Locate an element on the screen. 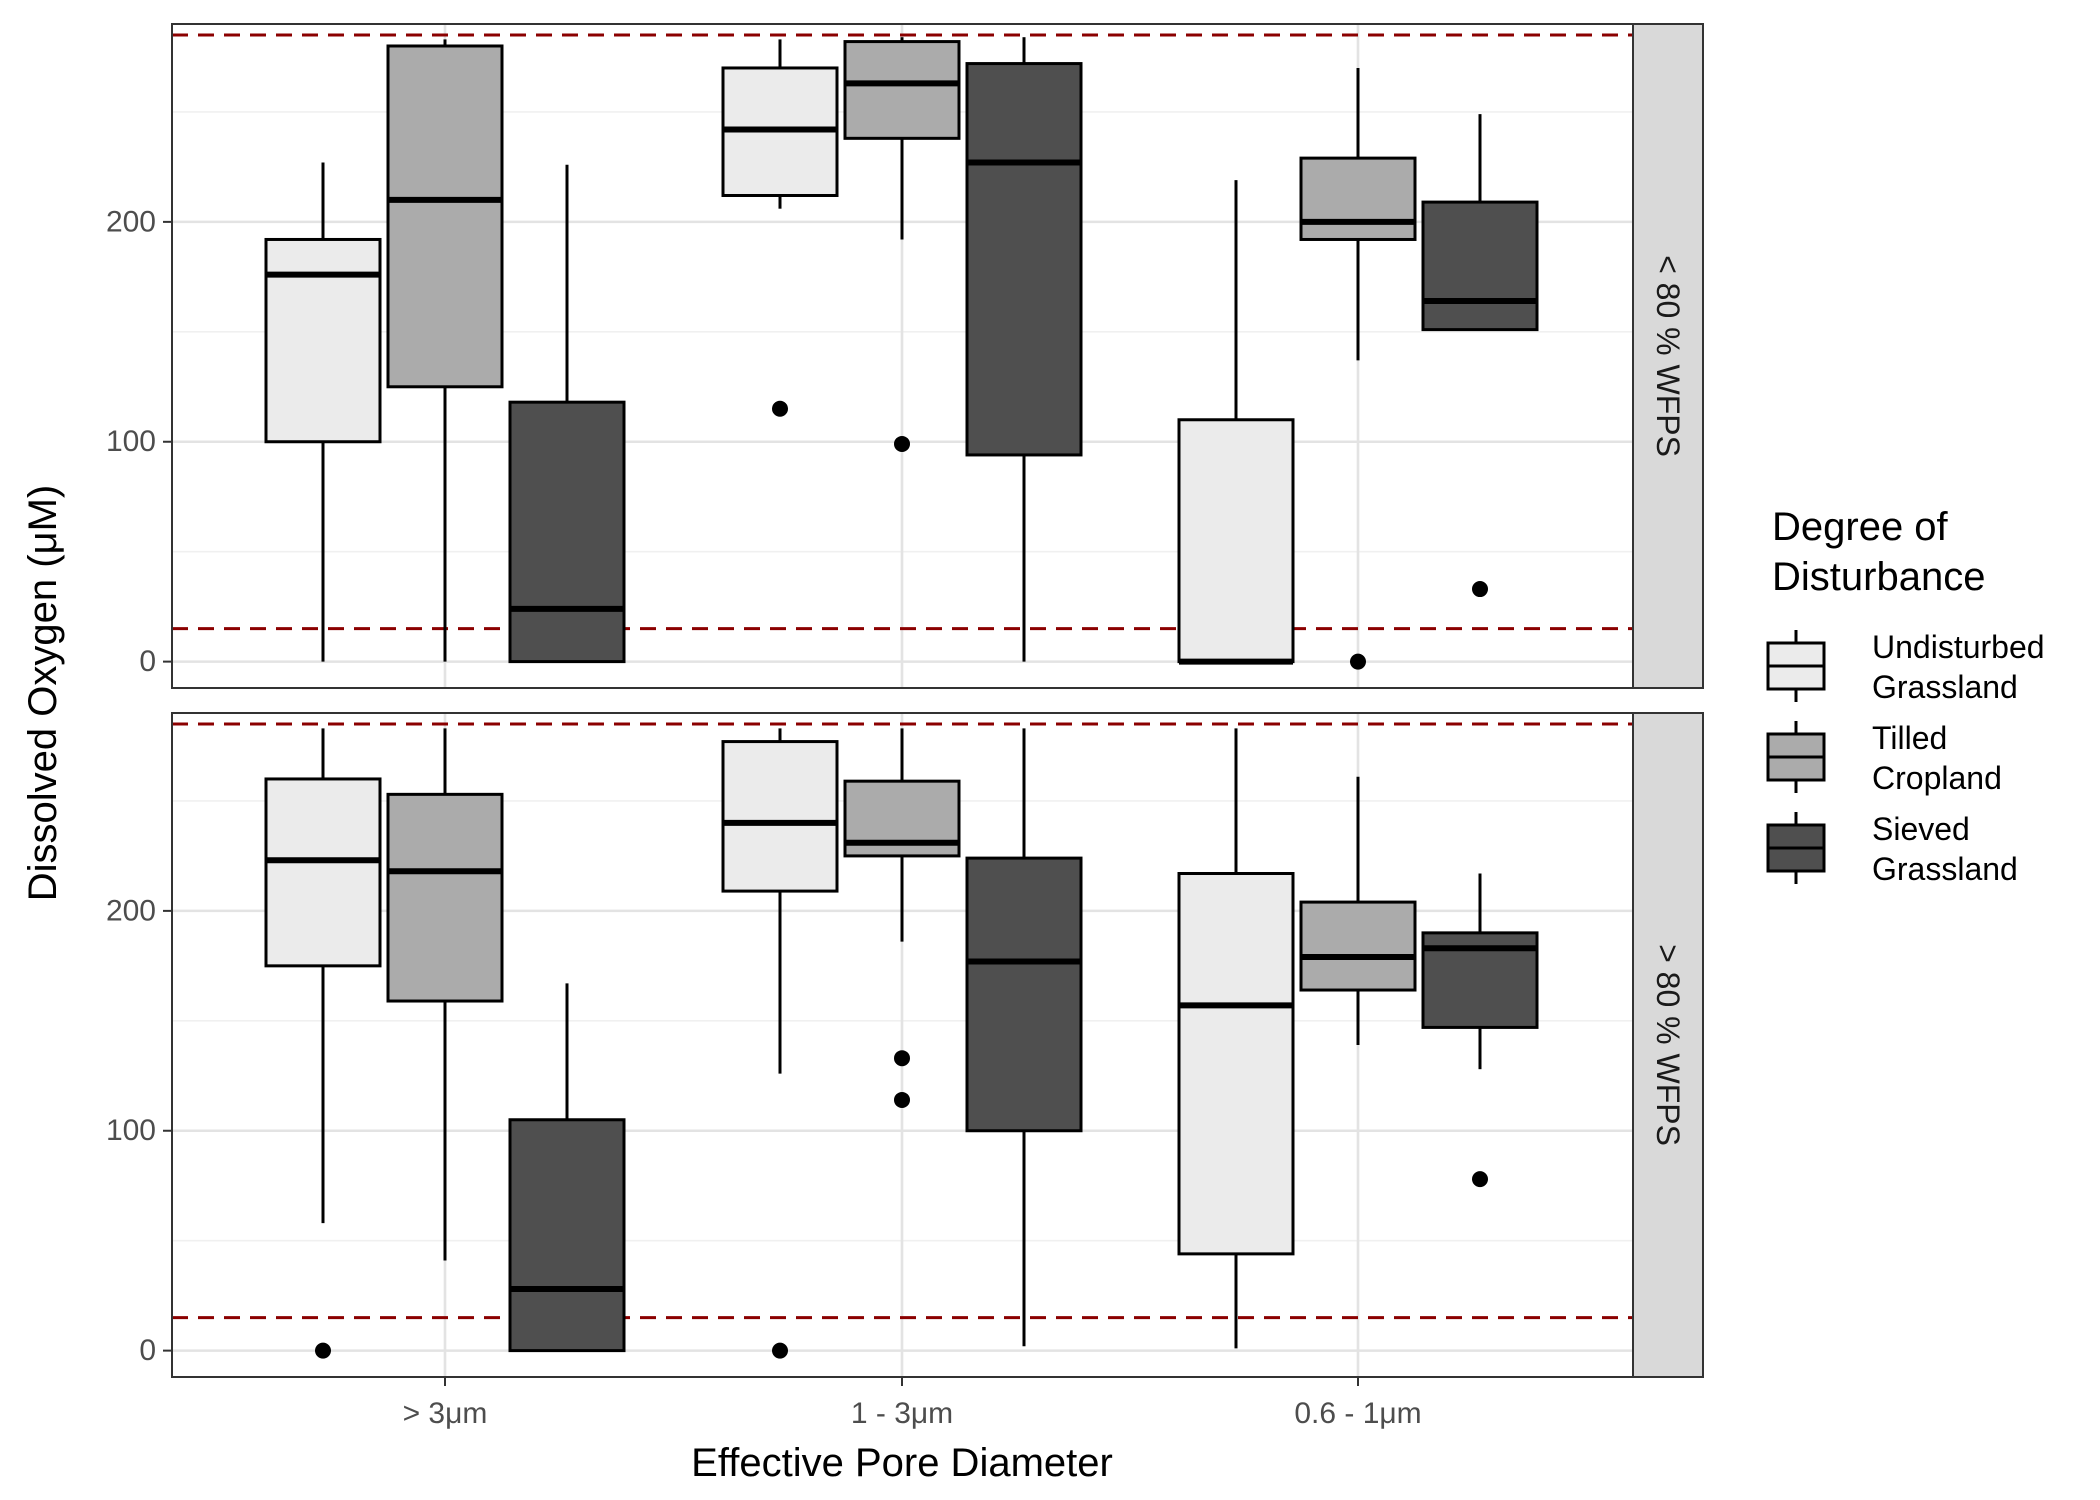 This screenshot has width=2100, height=1500. strip-label: < 80 % WFPS is located at coordinates (1668, 356).